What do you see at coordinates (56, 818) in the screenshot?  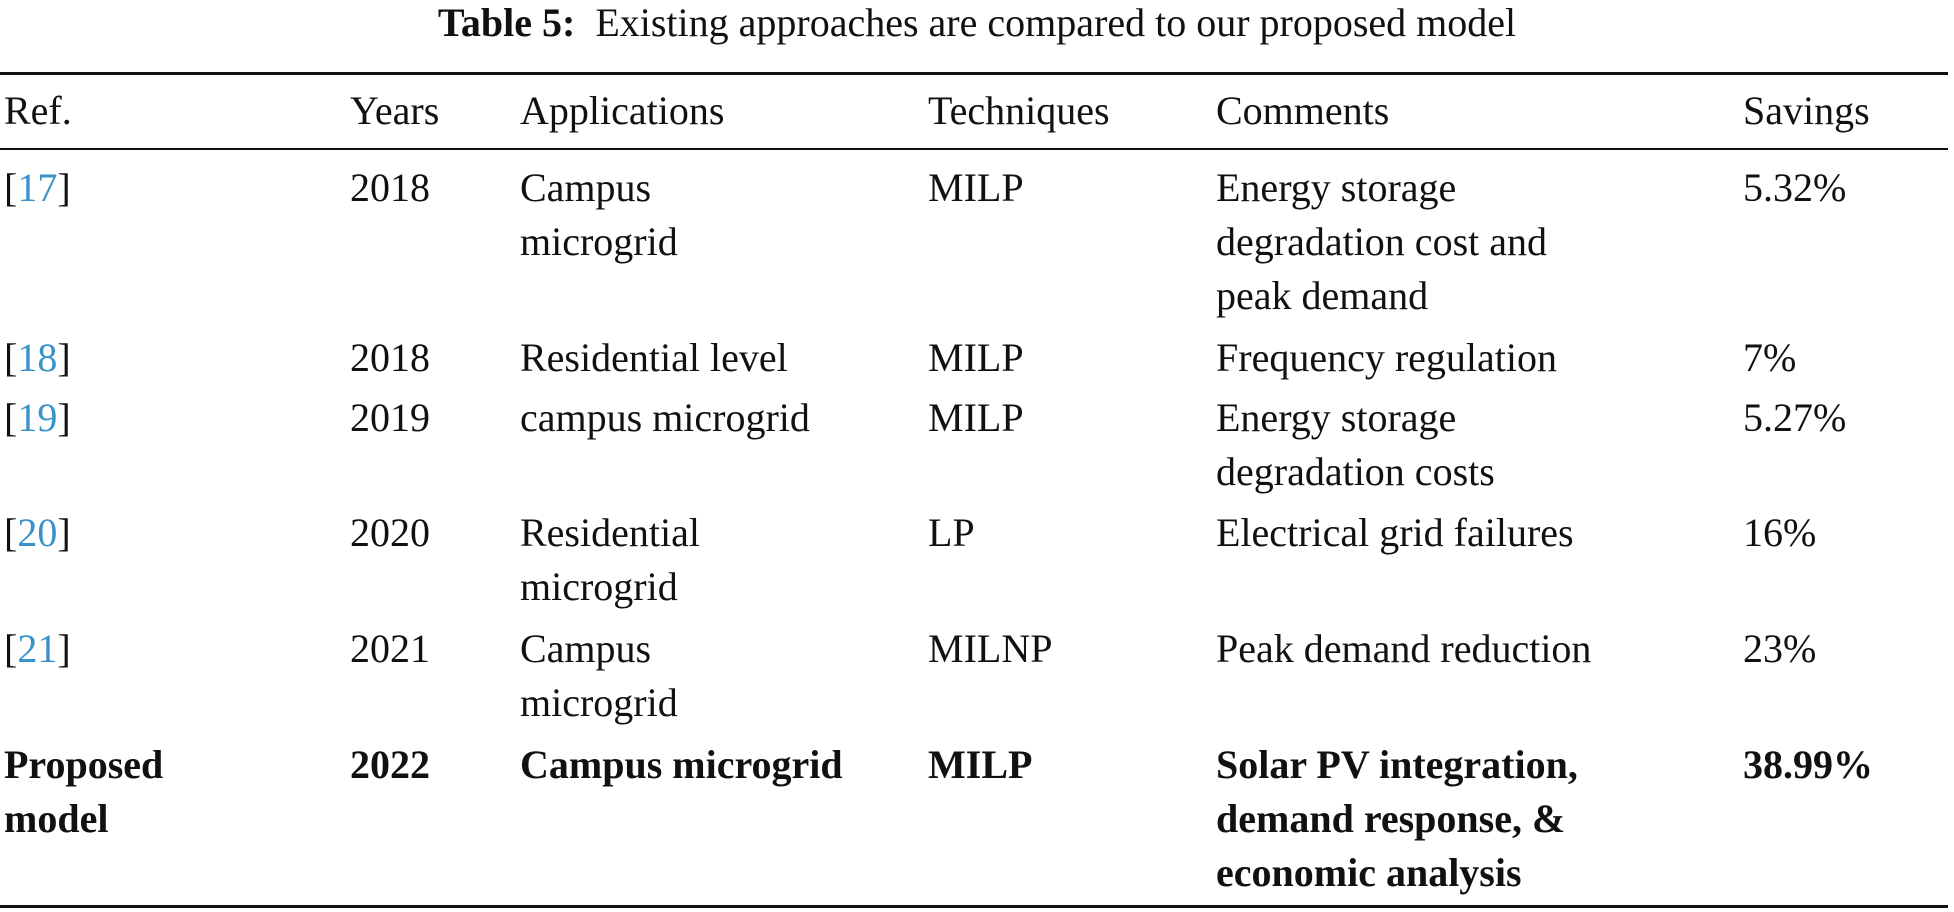 I see `ref-line: model` at bounding box center [56, 818].